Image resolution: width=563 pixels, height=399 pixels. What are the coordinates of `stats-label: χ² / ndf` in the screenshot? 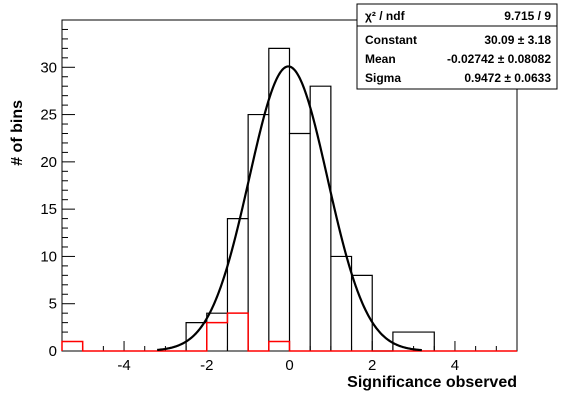 It's located at (385, 16).